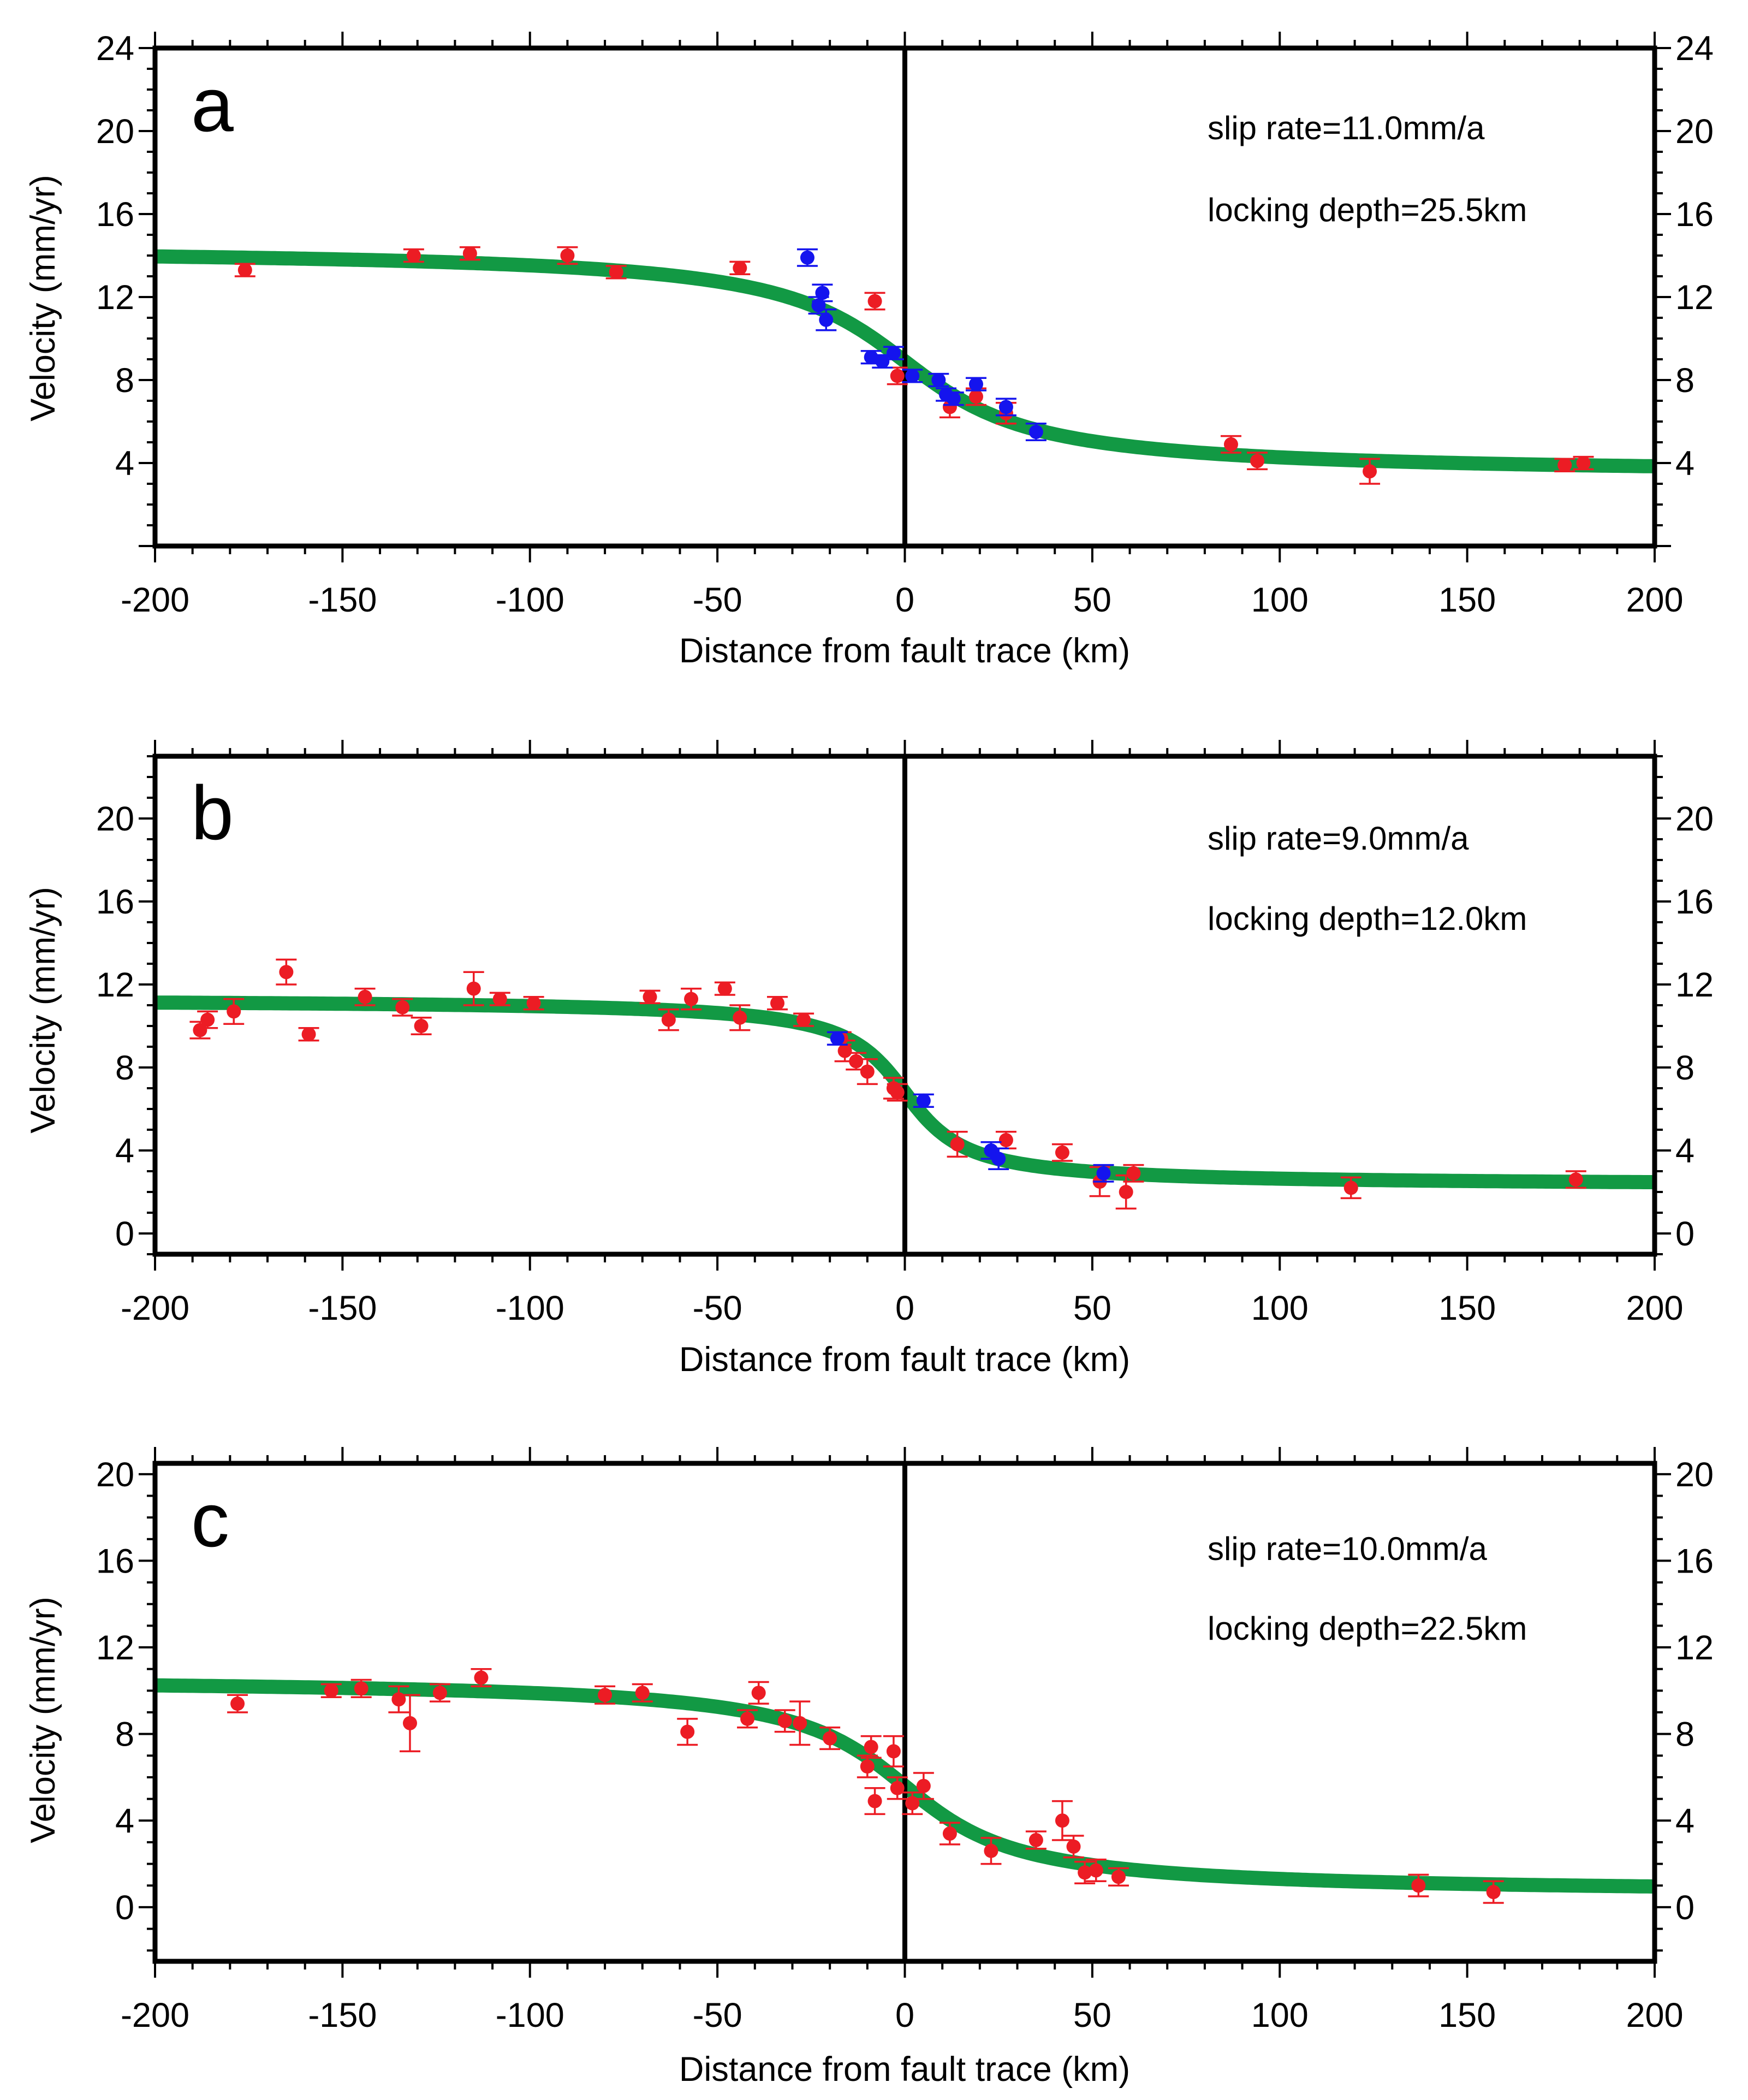 The width and height of the screenshot is (1748, 2100). Describe the element at coordinates (1367, 918) in the screenshot. I see `locking-depth-annotation-b: locking depth=12.0km` at that location.